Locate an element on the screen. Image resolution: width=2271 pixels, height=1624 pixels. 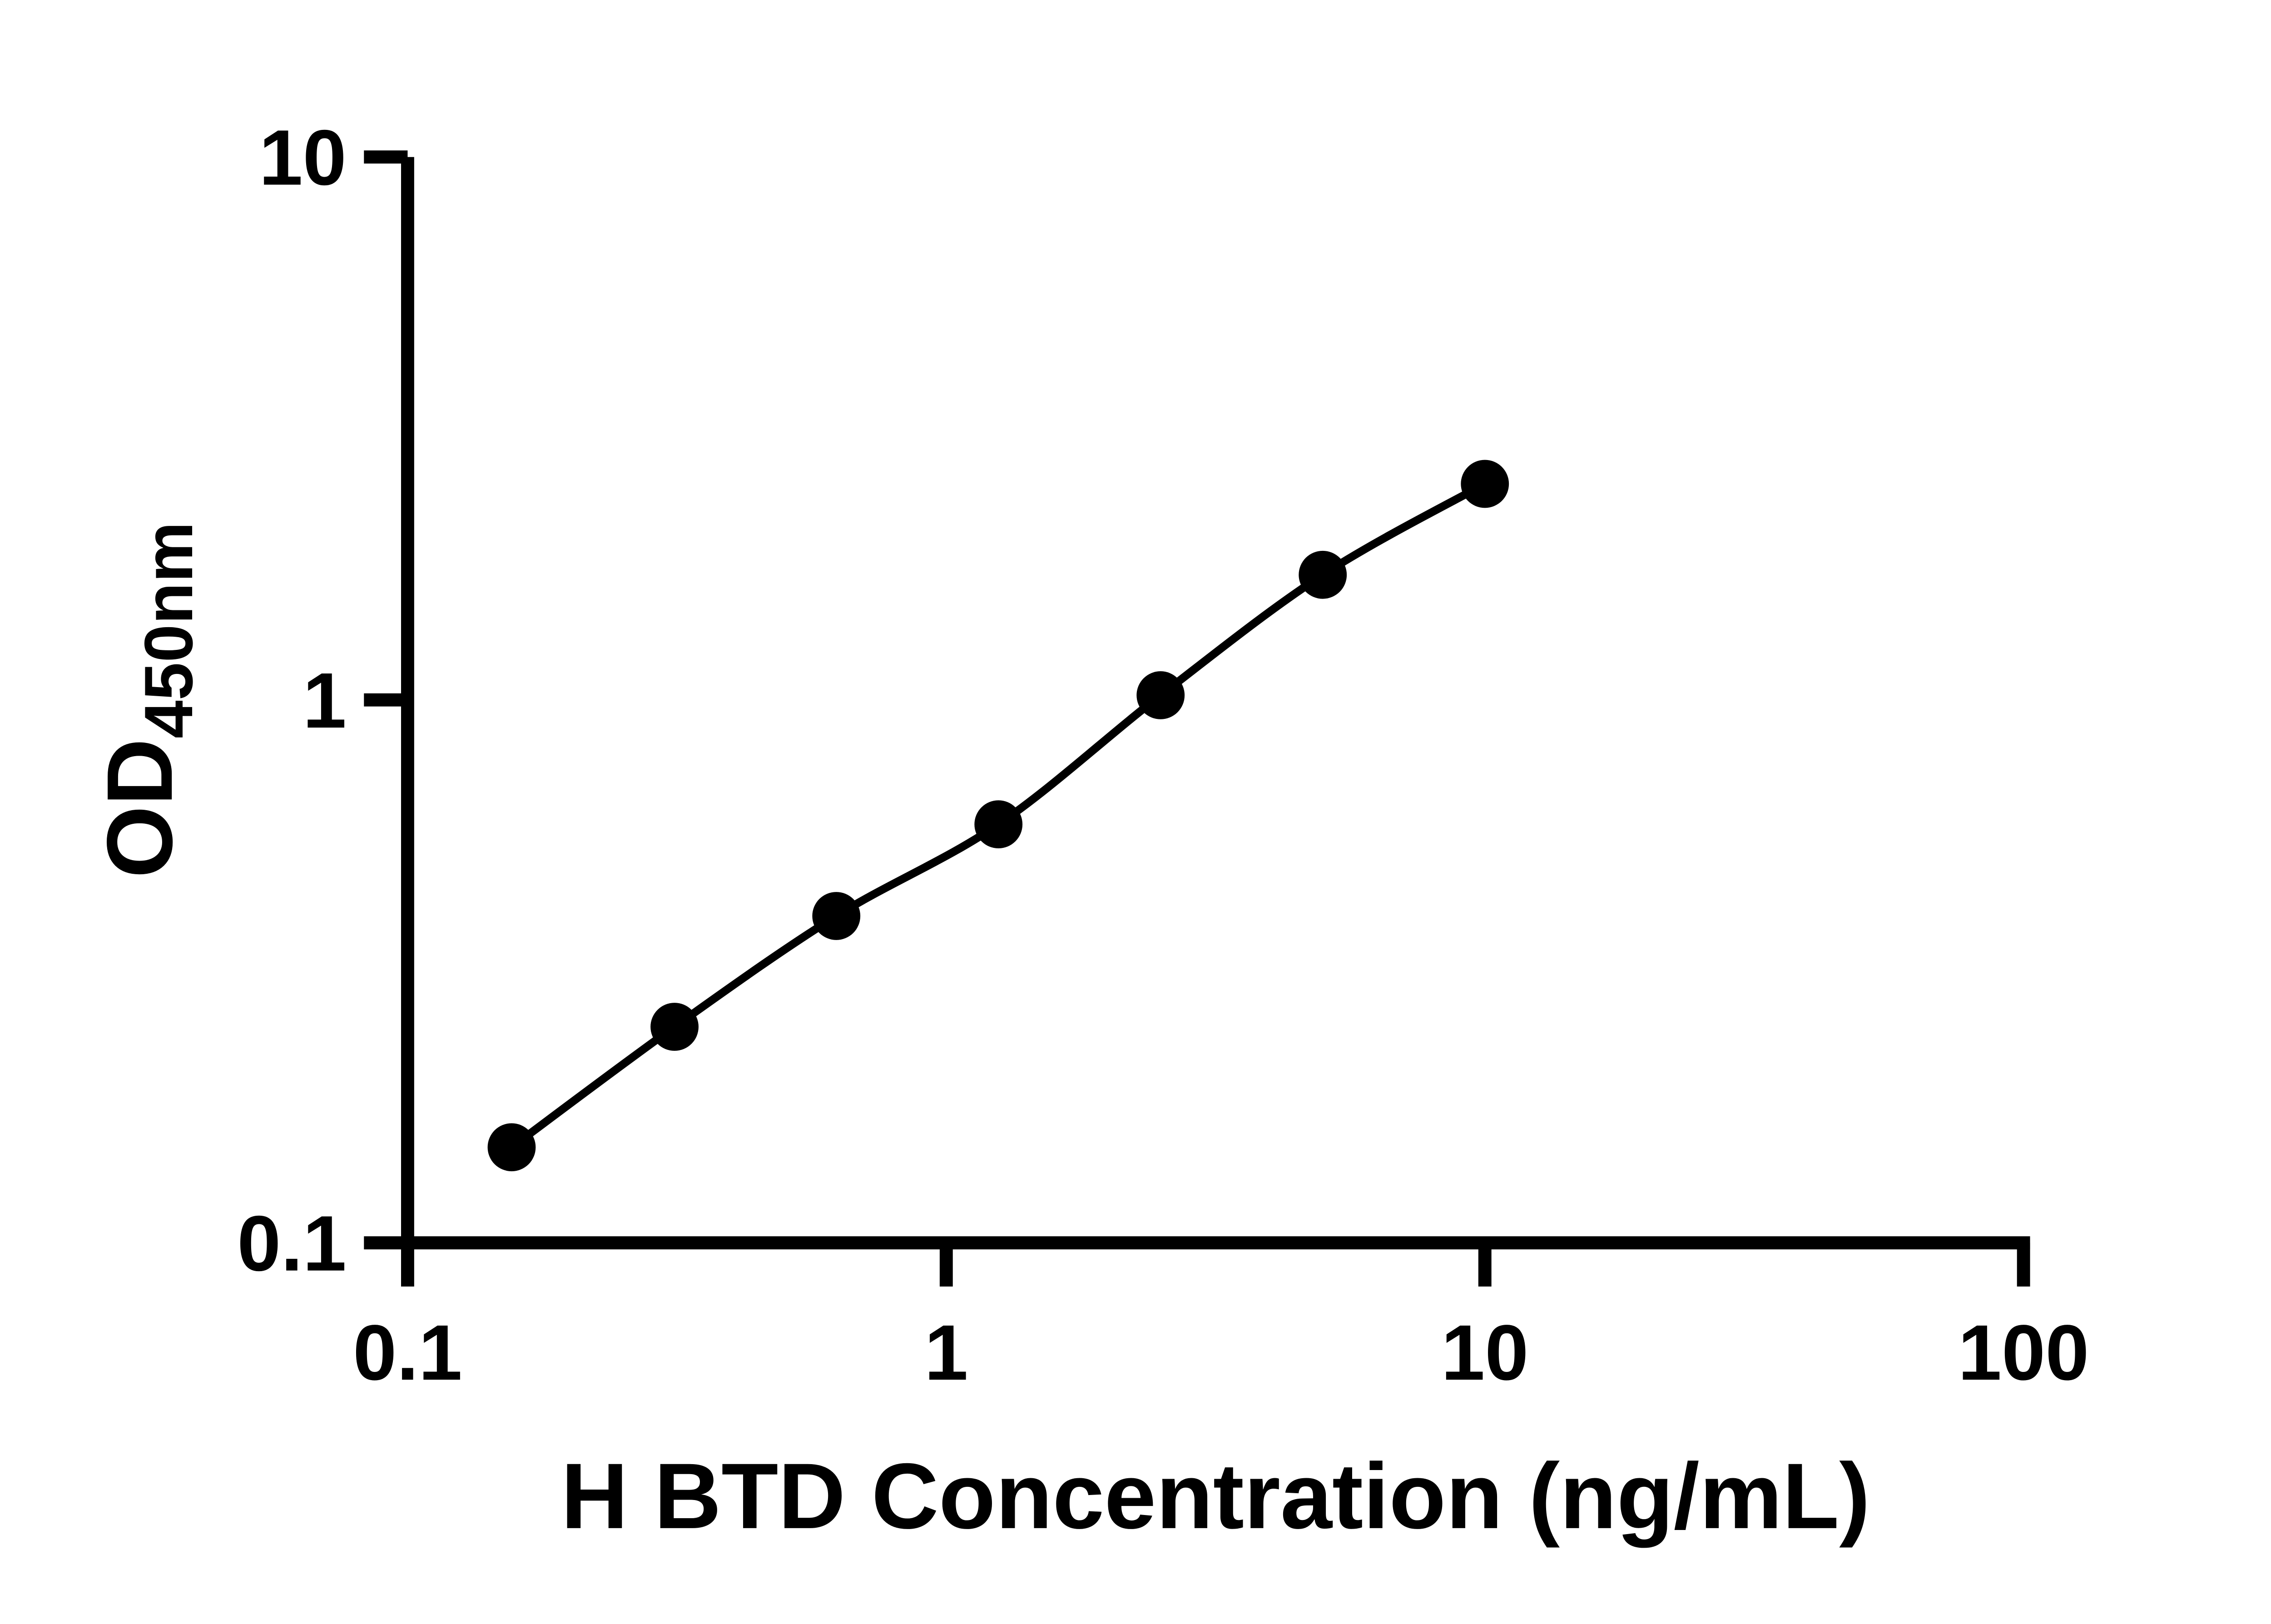
y-tick-label: 1 is located at coordinates (325, 700).